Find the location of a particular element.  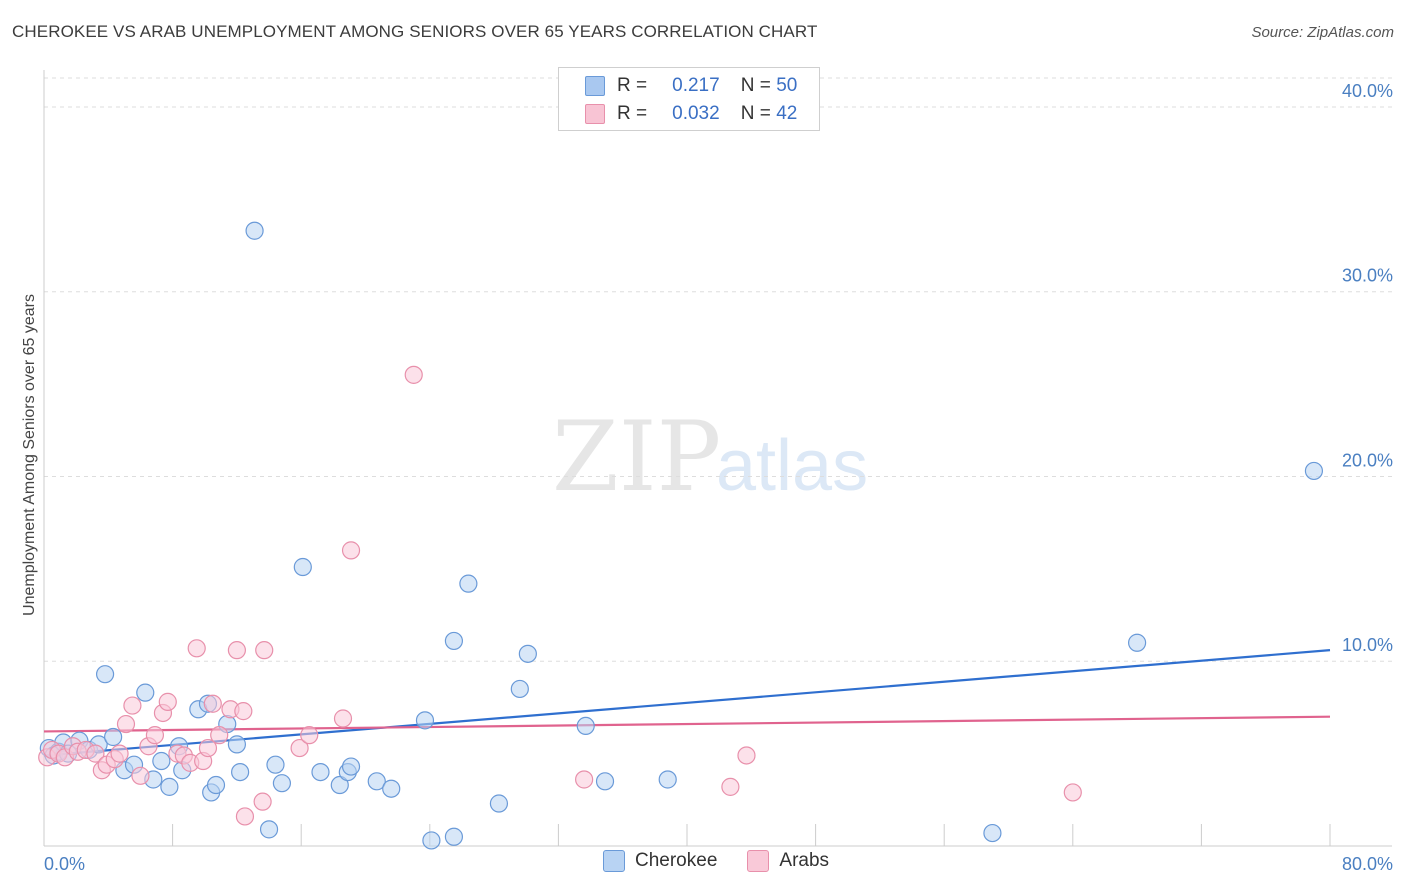

source-label: Source: ZipAtlas.com is located at coordinates (1322, 32).